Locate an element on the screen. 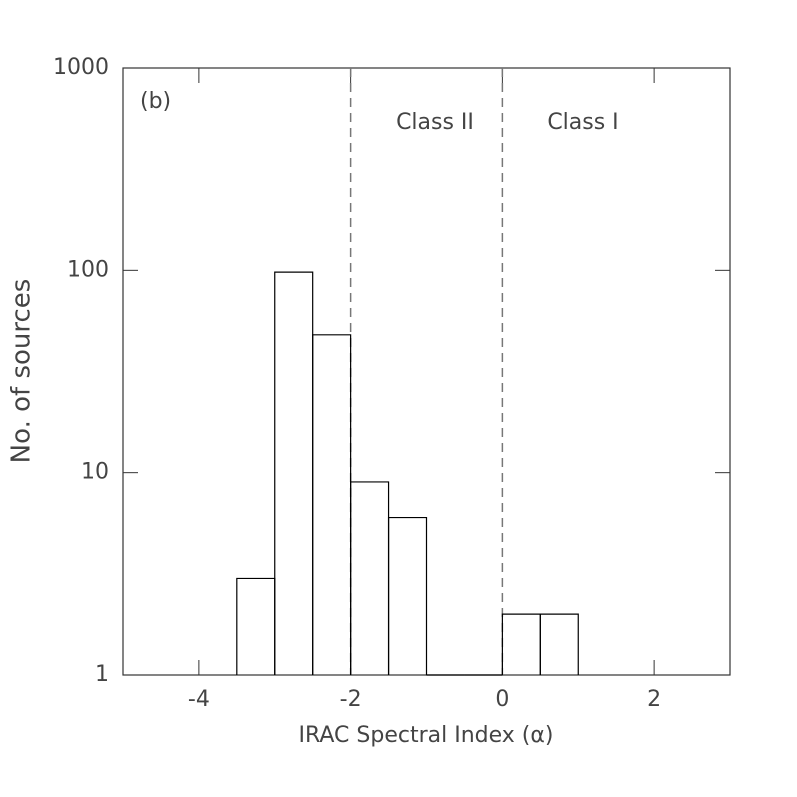  annotation: Class I is located at coordinates (582, 122).